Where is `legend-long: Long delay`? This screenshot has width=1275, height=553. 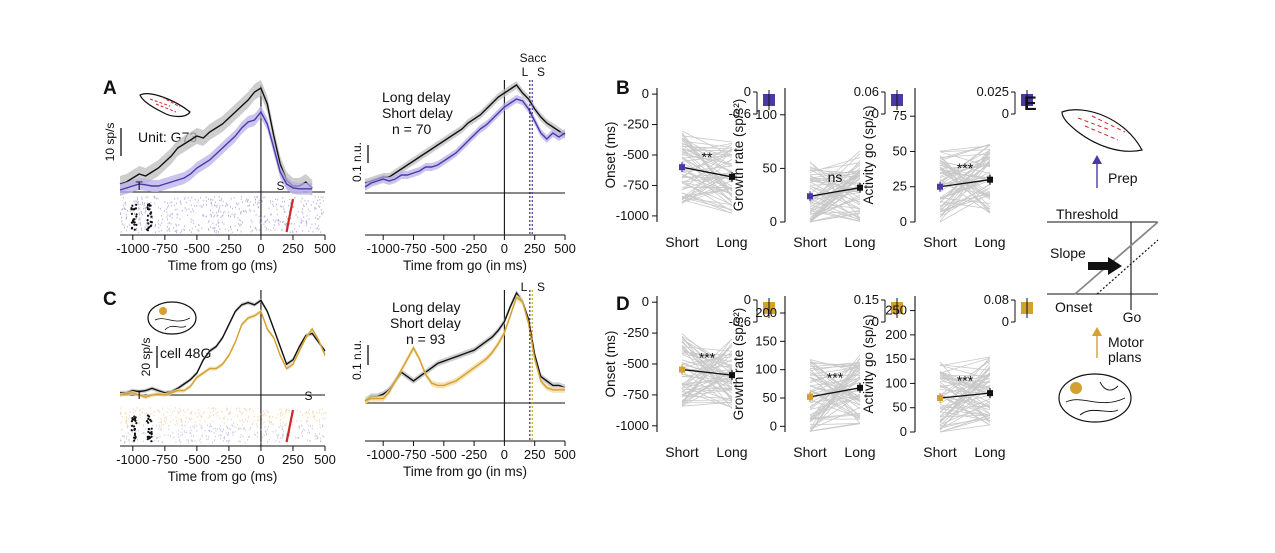 legend-long: Long delay is located at coordinates (426, 307).